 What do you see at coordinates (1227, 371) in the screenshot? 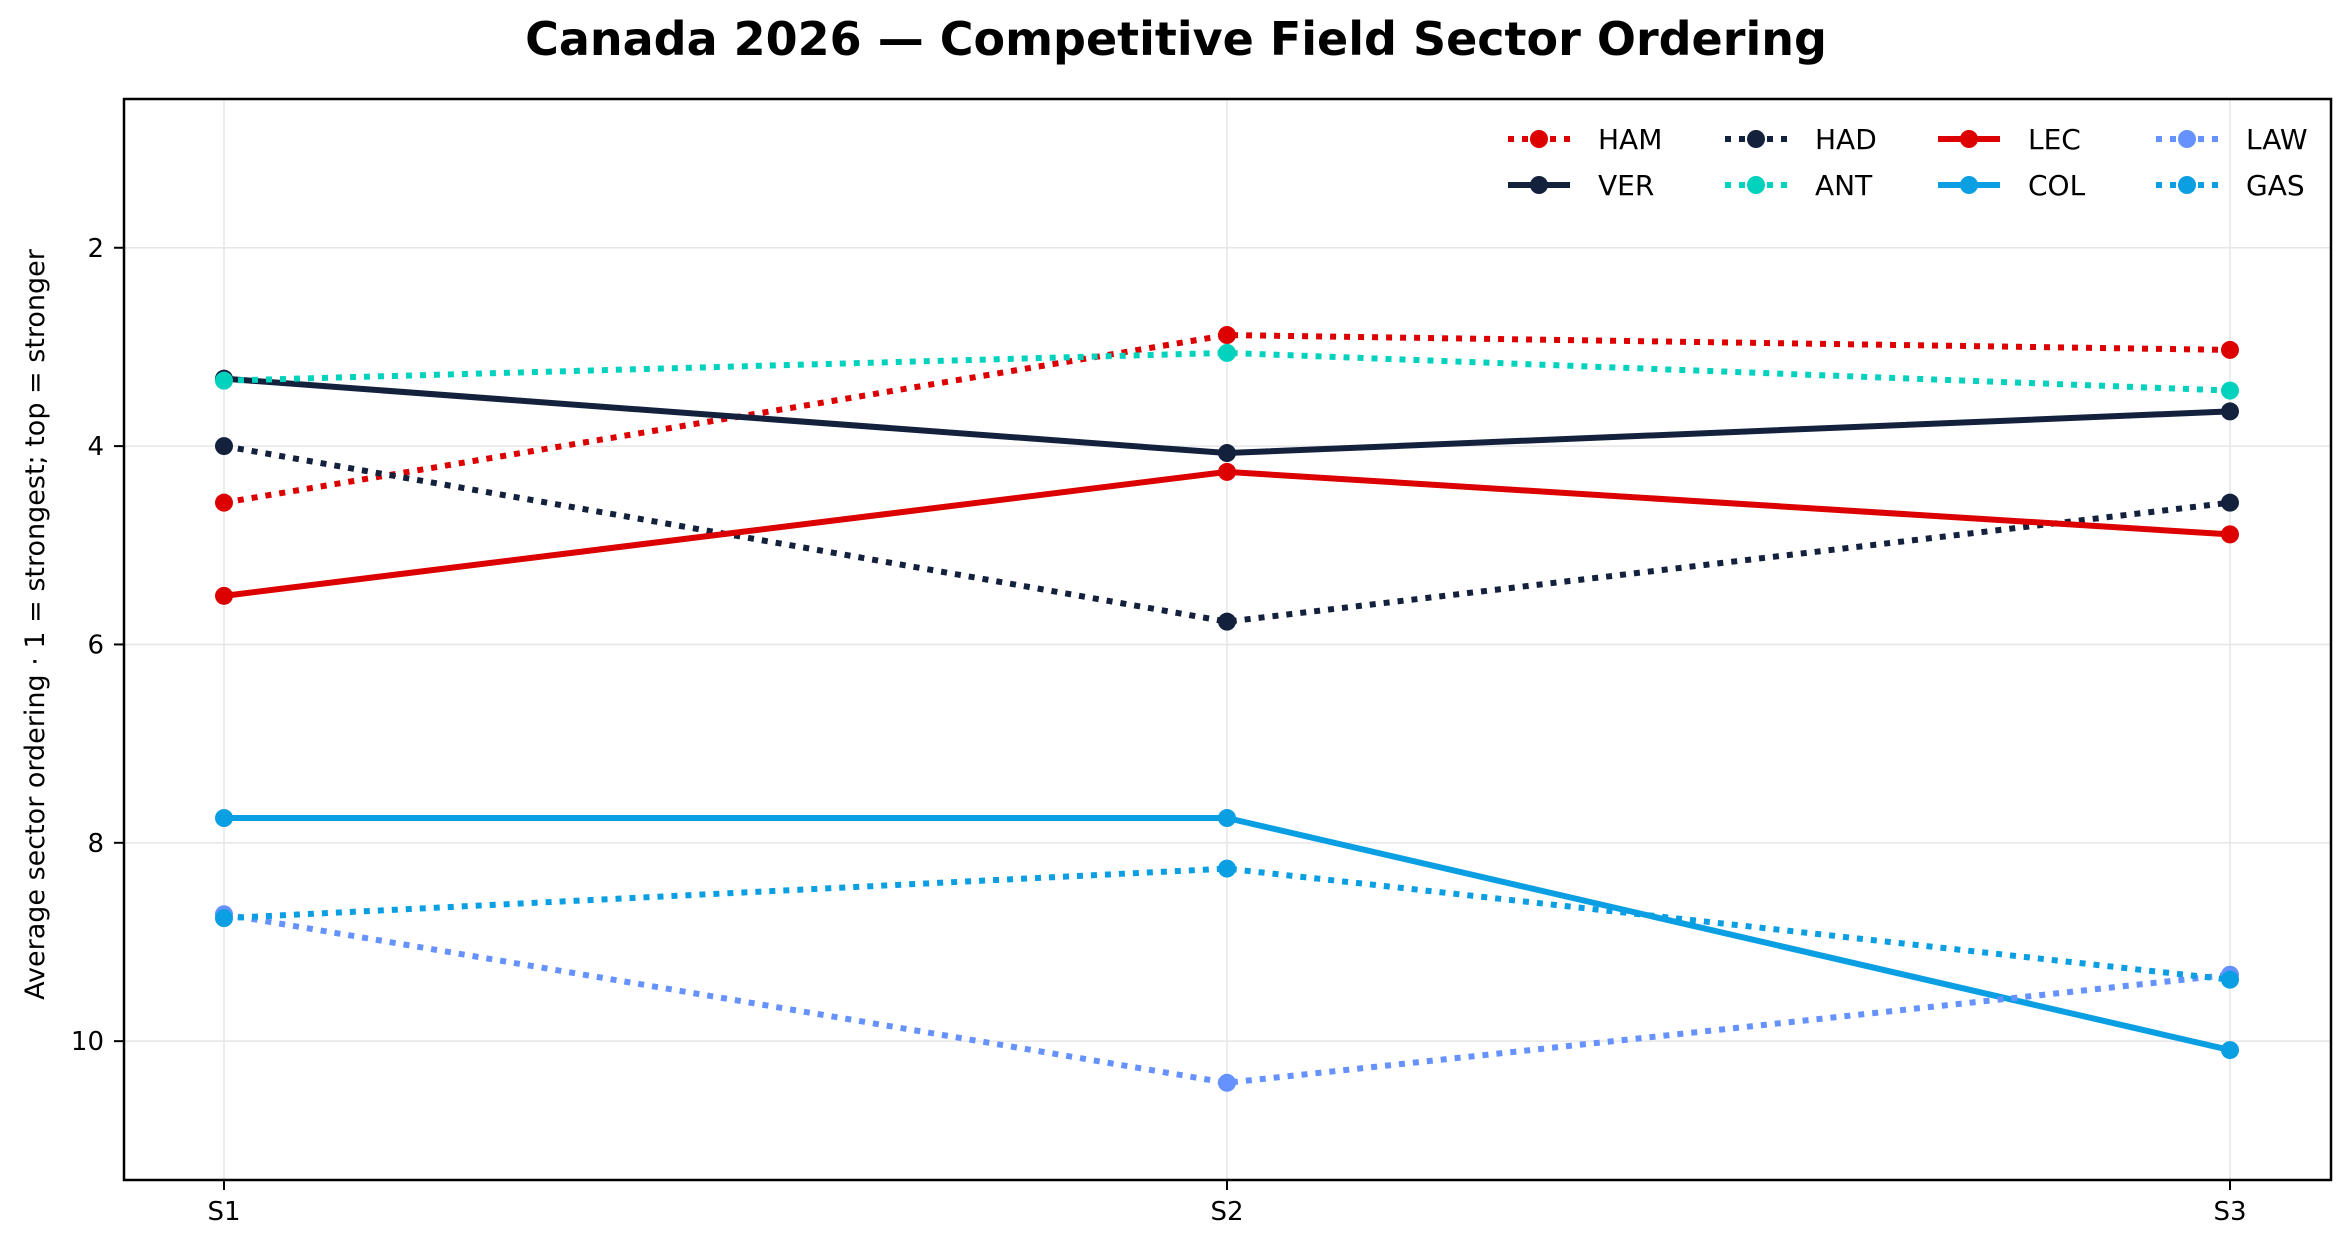
I see `series-ant` at bounding box center [1227, 371].